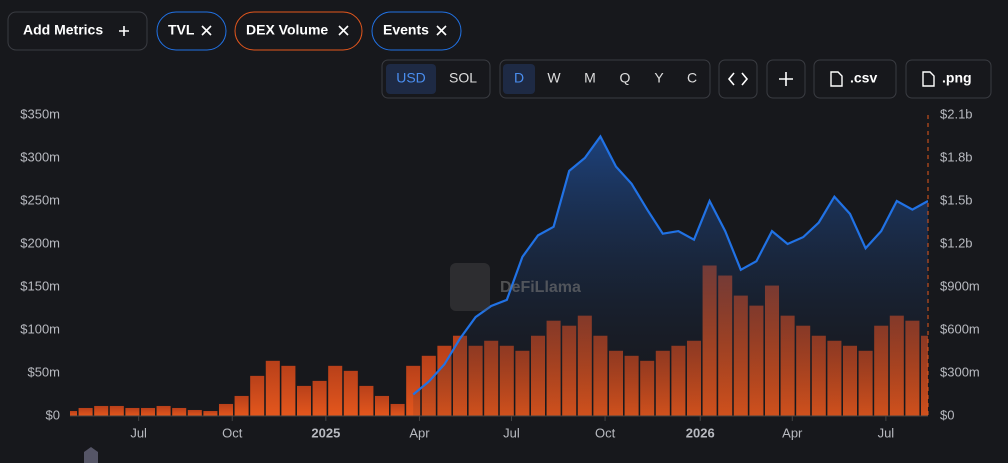  Describe the element at coordinates (53, 414) in the screenshot. I see `y-tick-label: $0` at that location.